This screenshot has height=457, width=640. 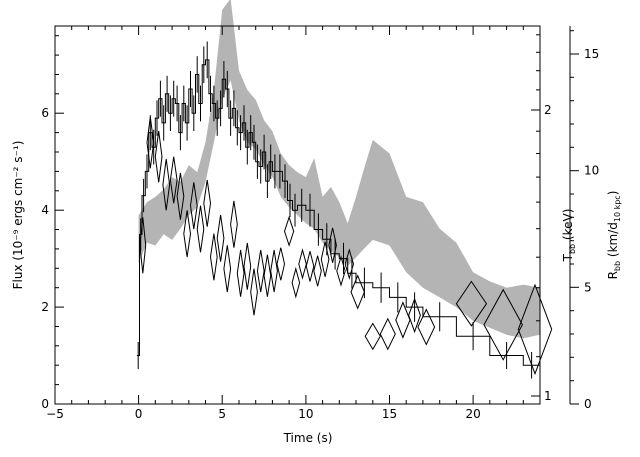 I want to click on x-tick-label: 0, so click(x=139, y=414).